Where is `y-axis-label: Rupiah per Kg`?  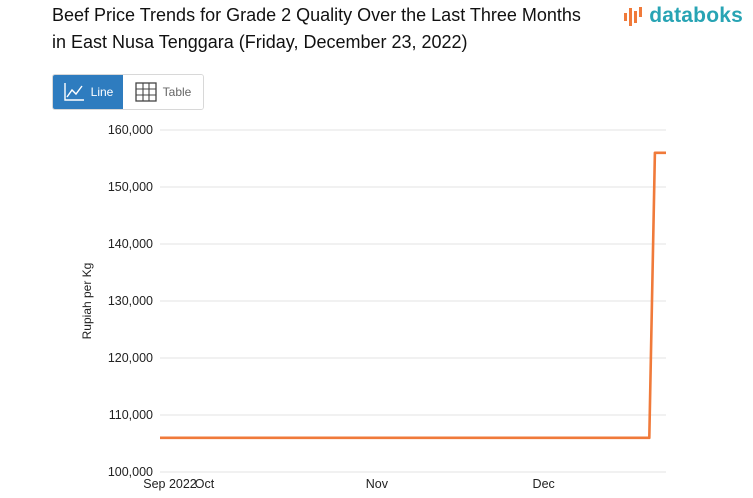
y-axis-label: Rupiah per Kg is located at coordinates (87, 301).